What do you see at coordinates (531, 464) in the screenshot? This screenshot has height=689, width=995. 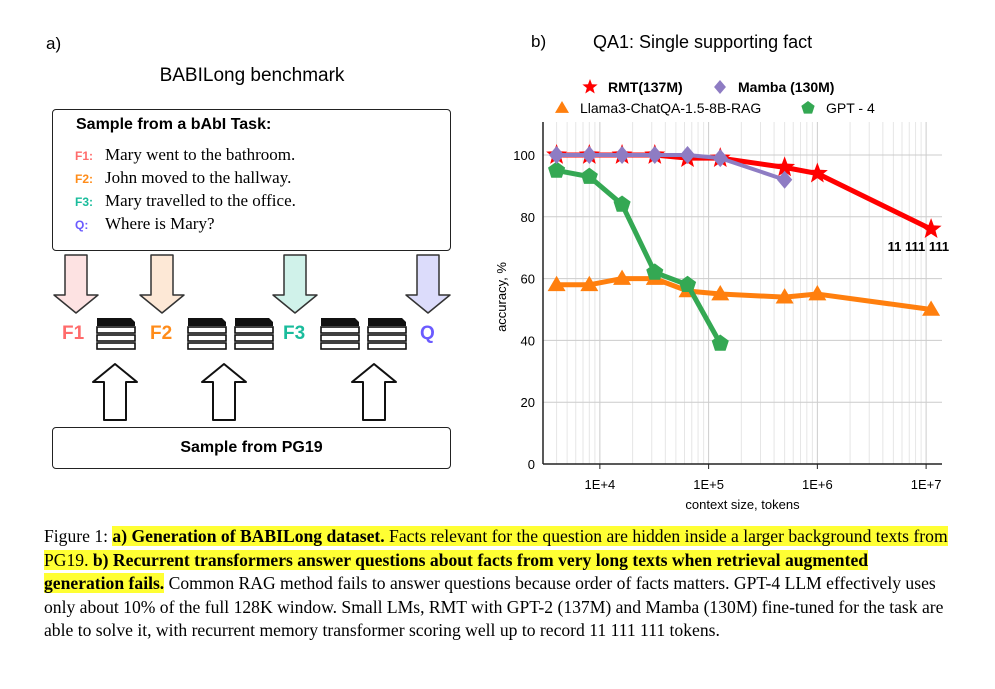 I see `y-tick-label: 0` at bounding box center [531, 464].